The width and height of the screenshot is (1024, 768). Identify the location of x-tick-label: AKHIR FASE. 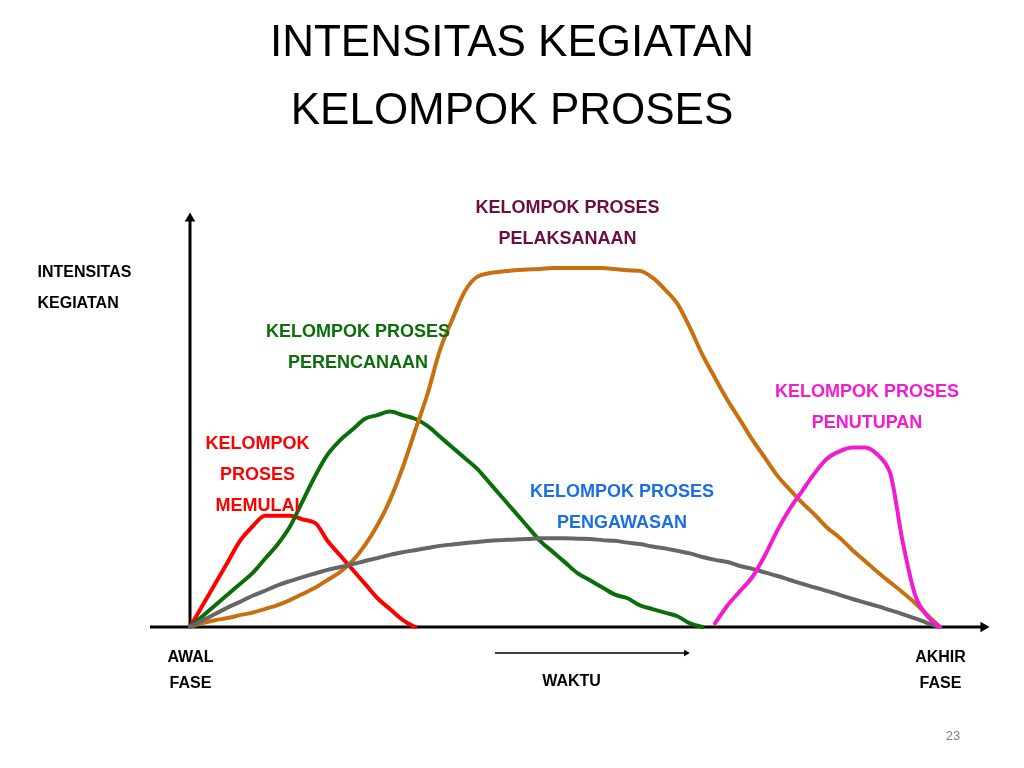
(941, 669).